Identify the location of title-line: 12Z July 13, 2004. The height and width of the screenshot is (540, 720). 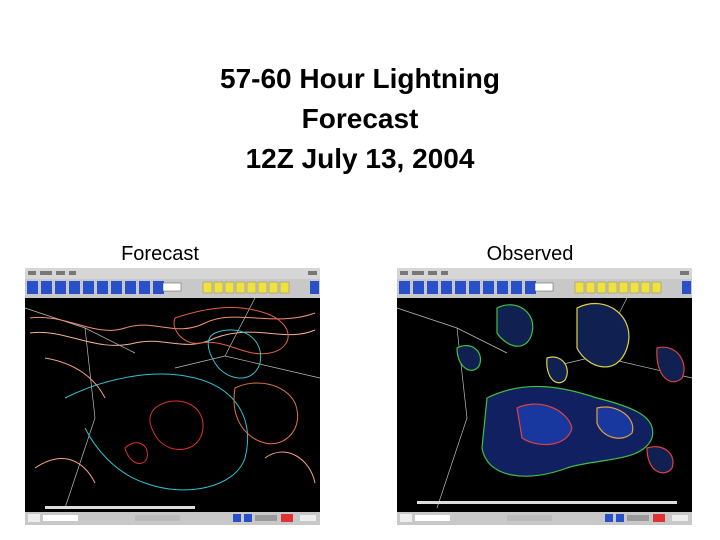
(360, 158).